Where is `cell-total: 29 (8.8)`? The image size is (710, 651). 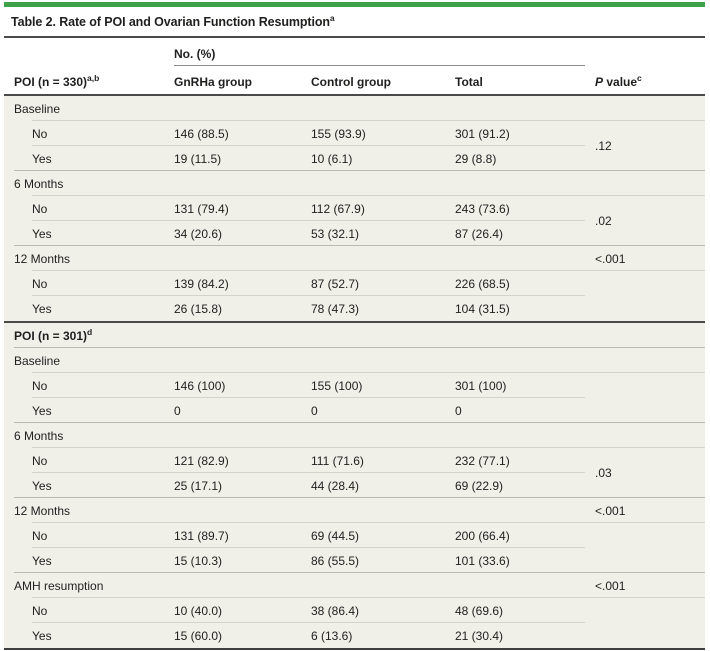 cell-total: 29 (8.8) is located at coordinates (515, 158).